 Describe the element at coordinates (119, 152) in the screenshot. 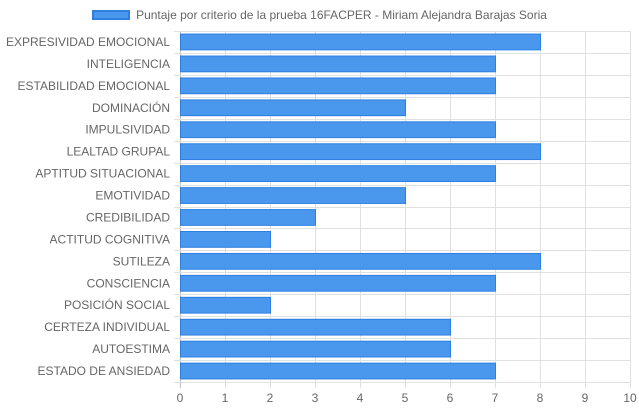

I see `y-tick-label: LEALTAD GRUPAL` at that location.